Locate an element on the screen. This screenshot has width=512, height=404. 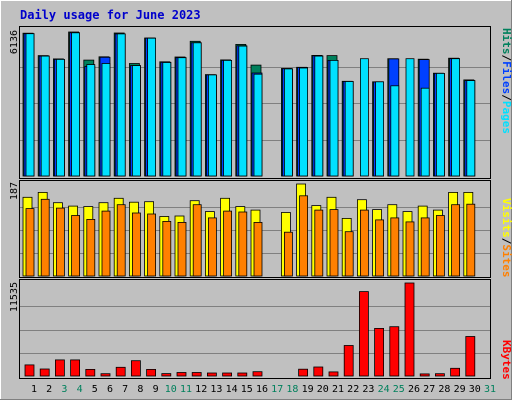
x-label-day-28: 28 is located at coordinates (444, 389).